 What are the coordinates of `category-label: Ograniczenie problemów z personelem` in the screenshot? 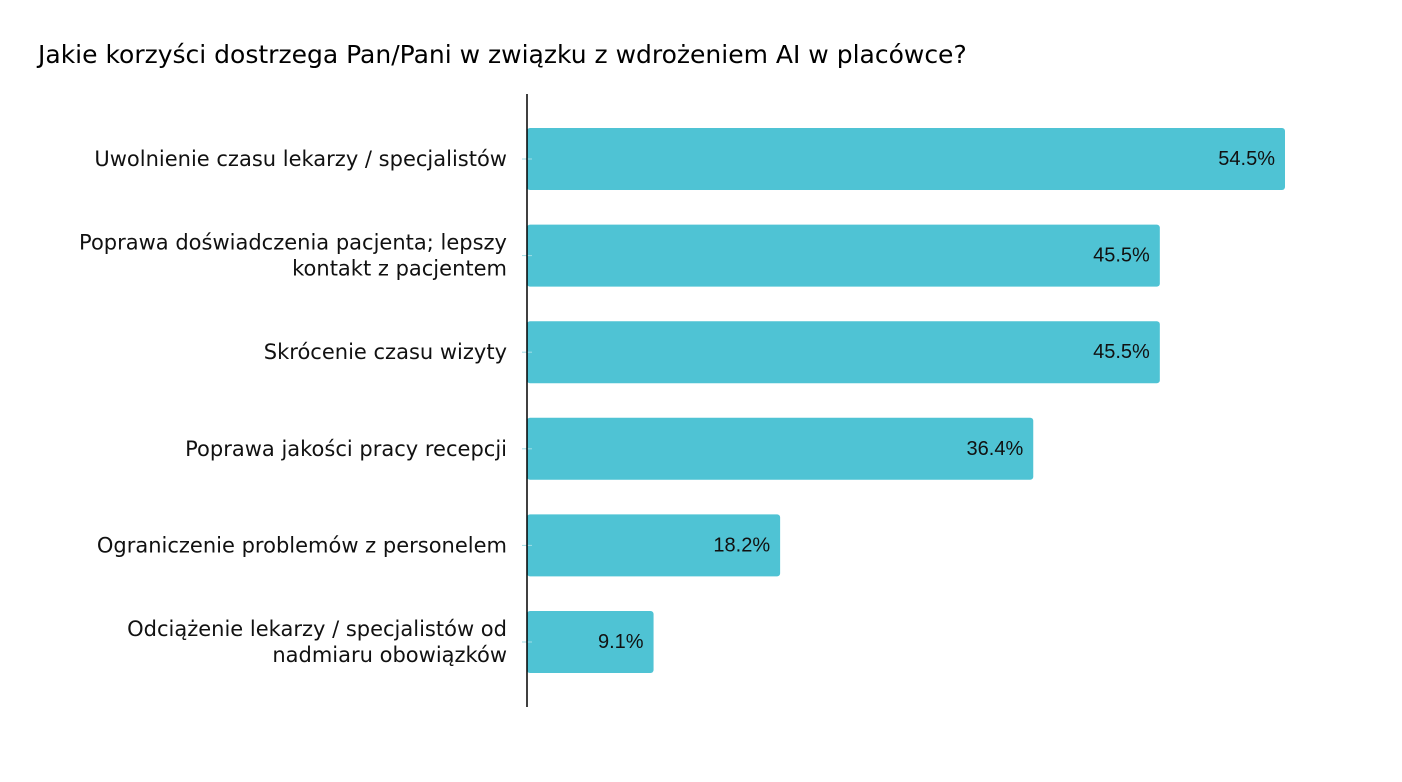 It's located at (302, 545).